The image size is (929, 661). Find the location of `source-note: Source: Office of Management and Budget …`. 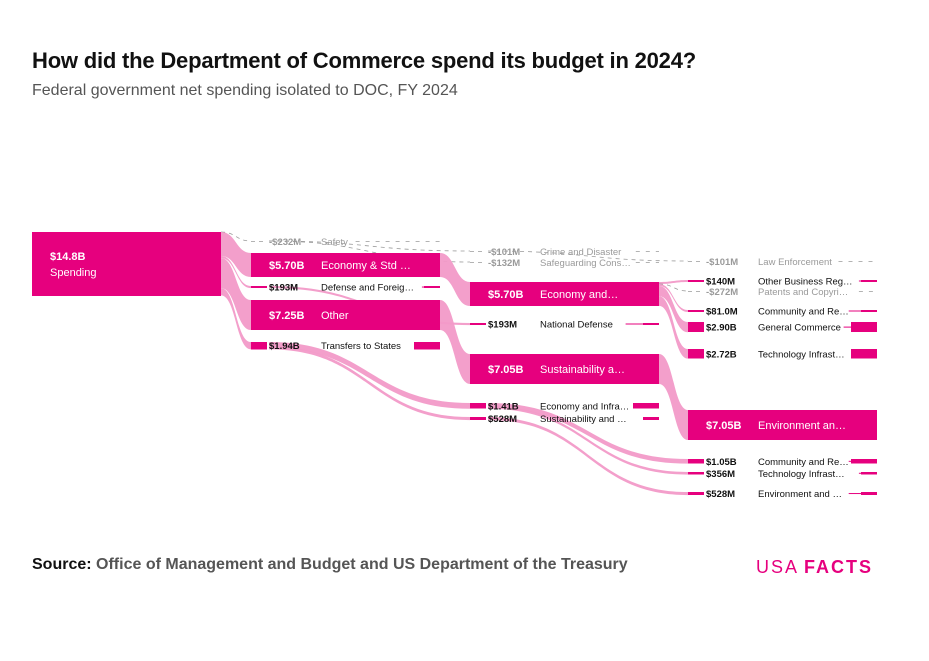

source-note: Source: Office of Management and Budget … is located at coordinates (330, 565).